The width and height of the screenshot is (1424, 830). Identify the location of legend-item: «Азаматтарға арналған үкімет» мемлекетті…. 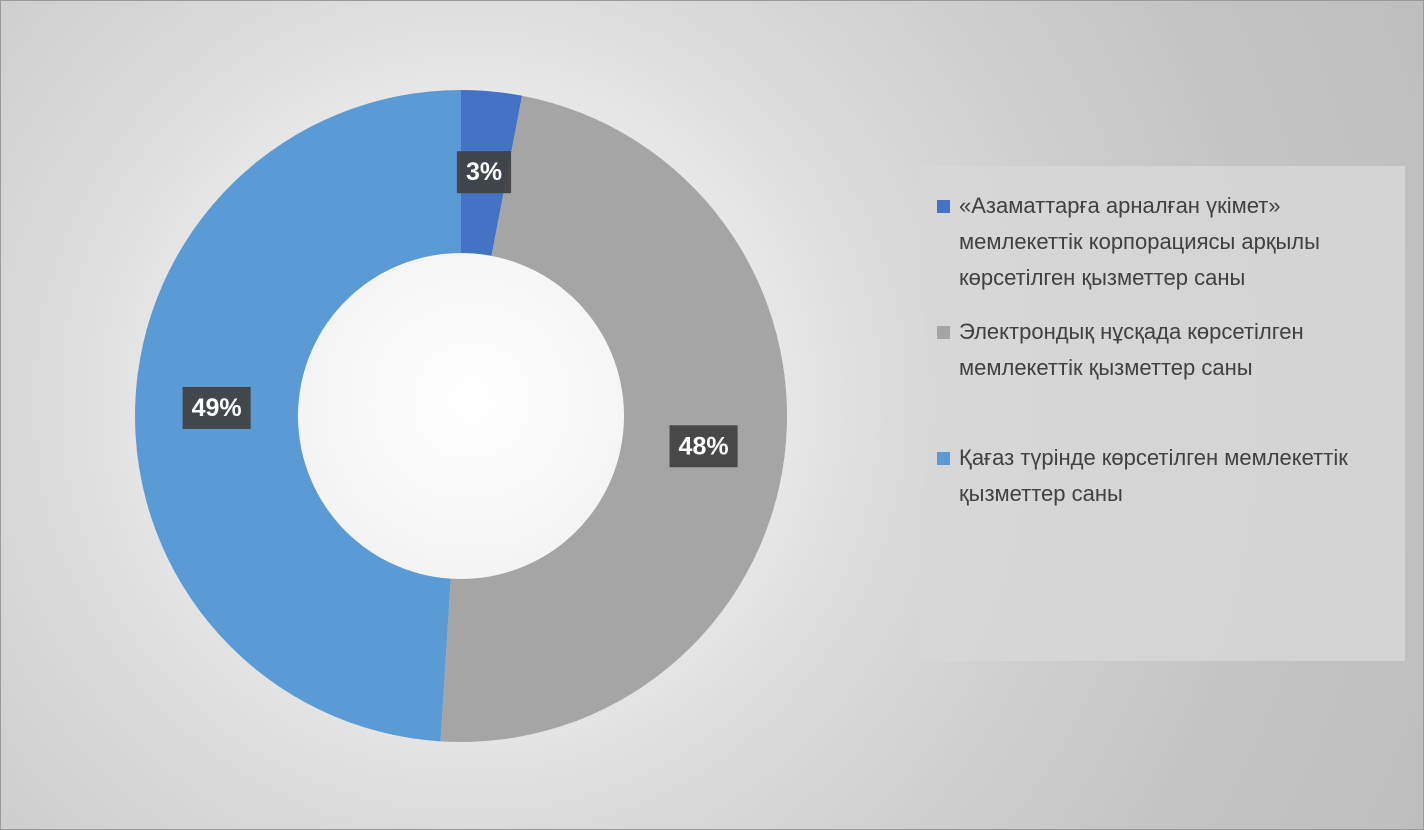
(1164, 242).